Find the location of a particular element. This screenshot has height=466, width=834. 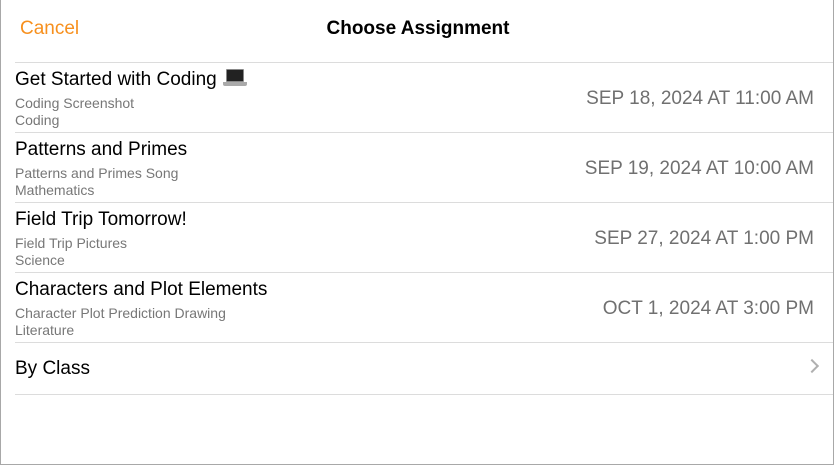

assignment-title: Field Trip Tomorrow! is located at coordinates (101, 219).